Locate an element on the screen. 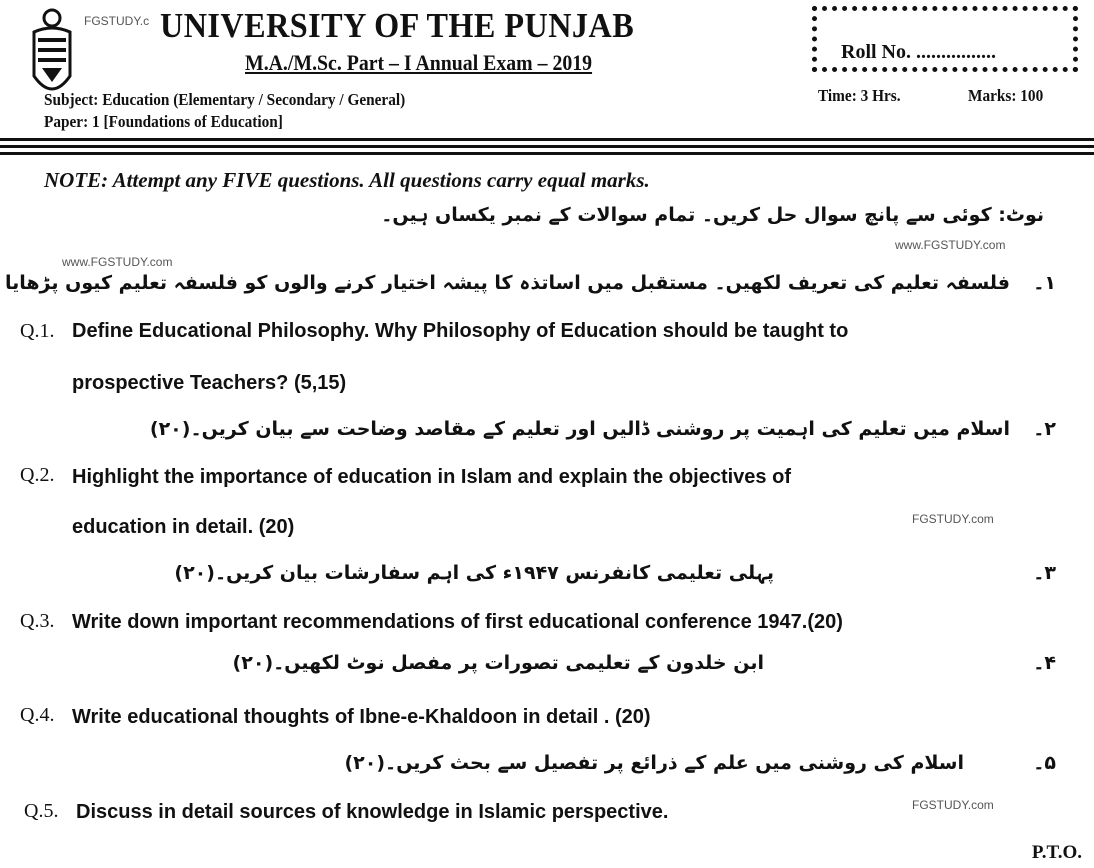 This screenshot has width=1094, height=868. question-number: Q.5. is located at coordinates (41, 811).